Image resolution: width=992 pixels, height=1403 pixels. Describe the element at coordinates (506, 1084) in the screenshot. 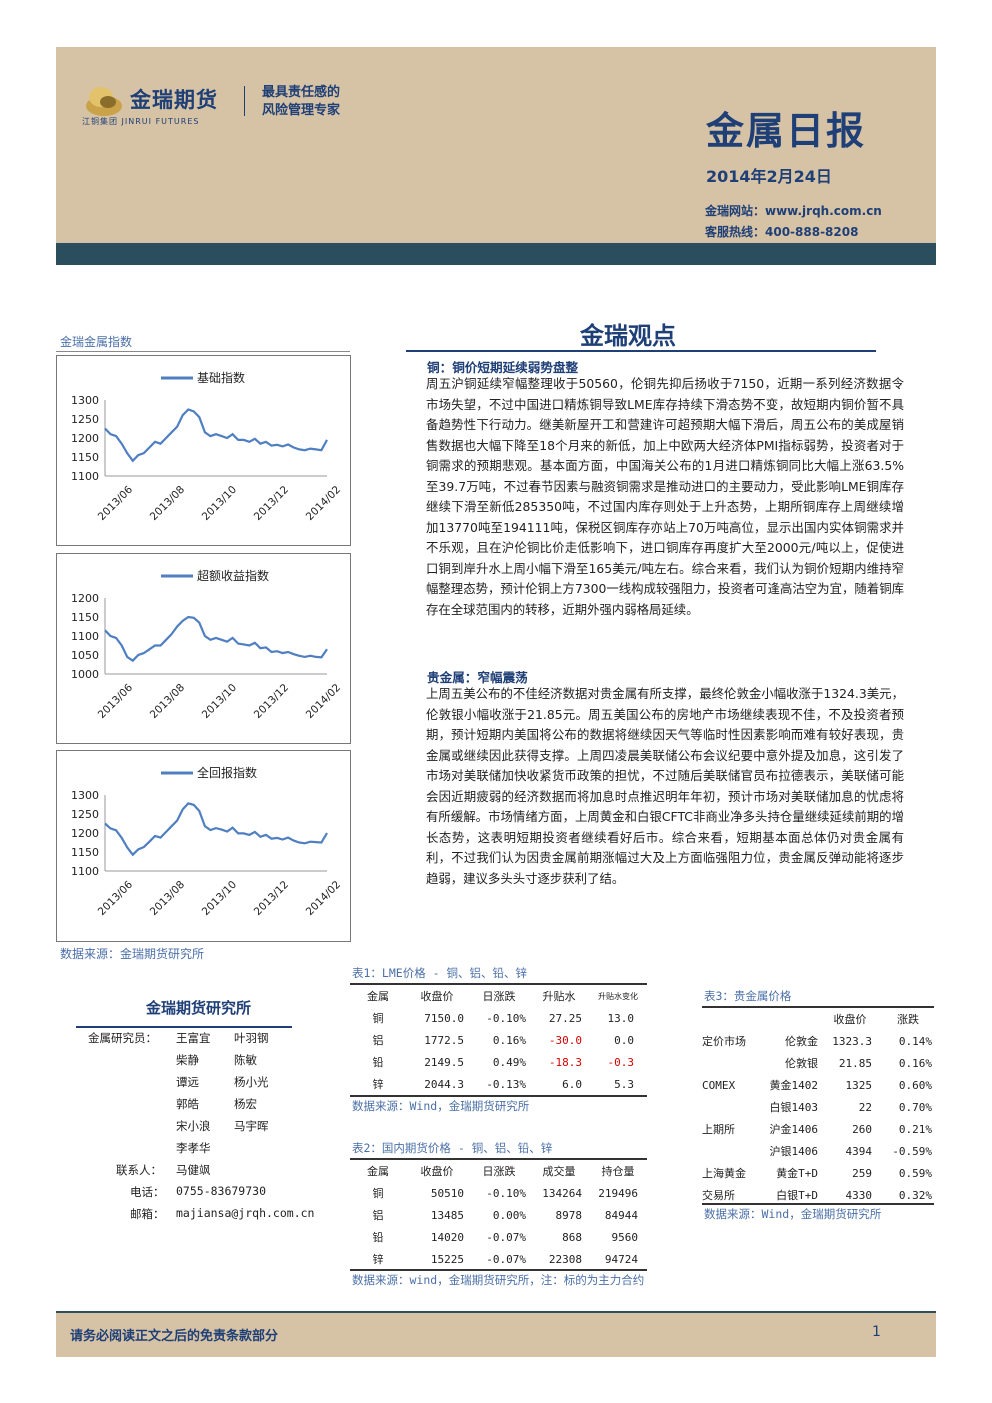

I see `table-cell: -0.13%` at that location.